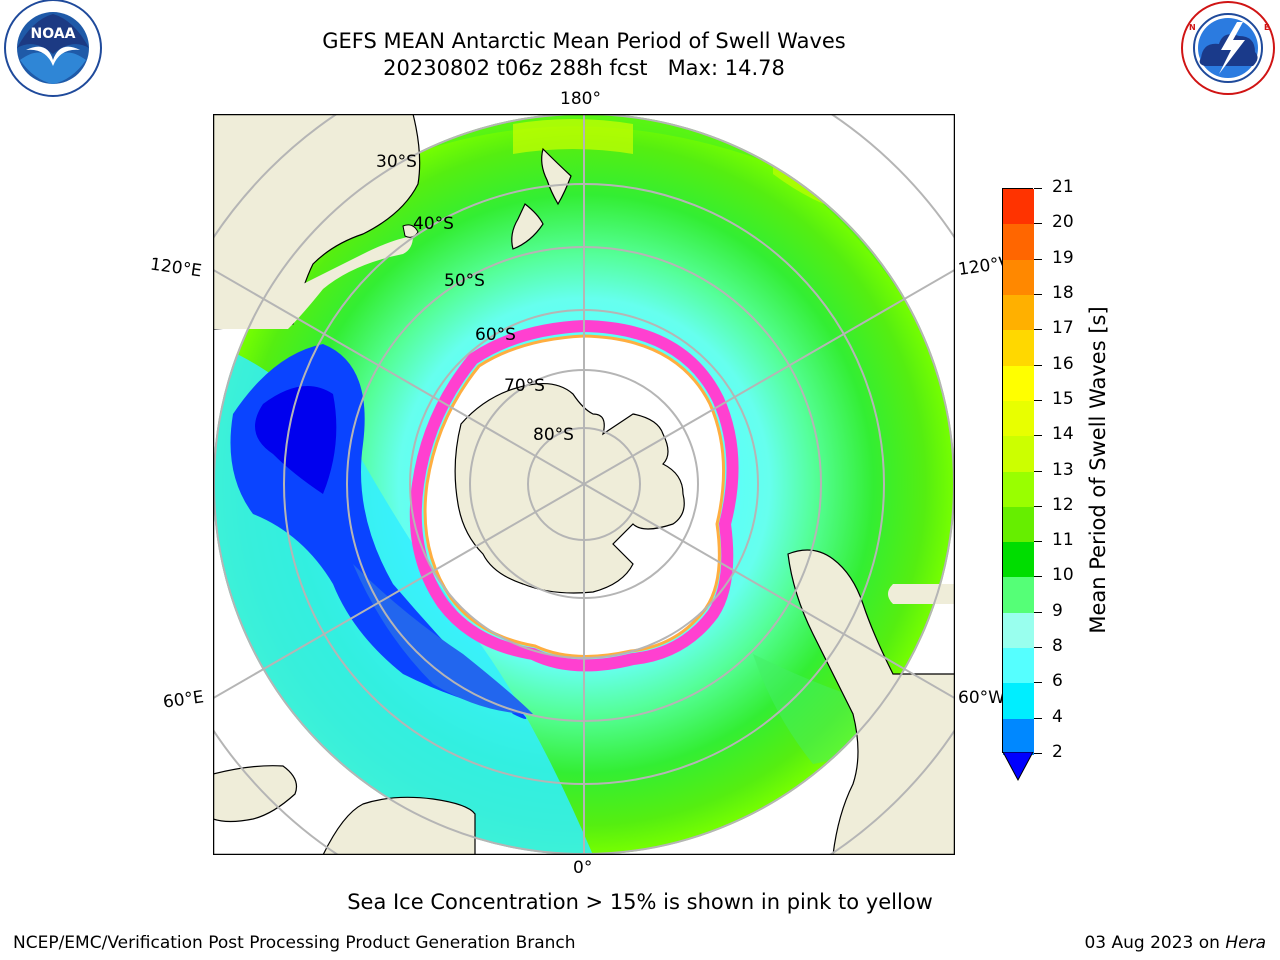  I want to click on colorbar-tick-label: 15, so click(1063, 398).